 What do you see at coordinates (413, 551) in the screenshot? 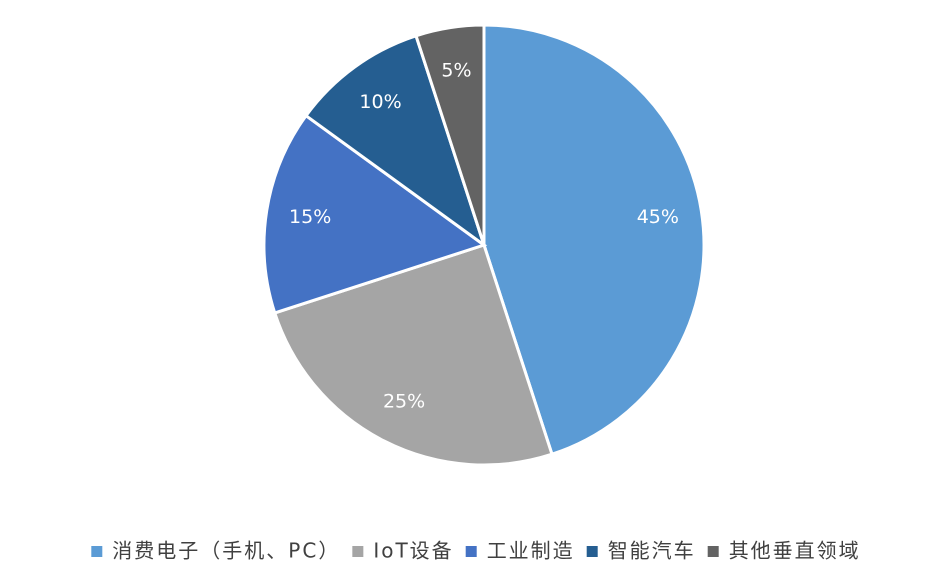
I see `legend-label: IoT设备` at bounding box center [413, 551].